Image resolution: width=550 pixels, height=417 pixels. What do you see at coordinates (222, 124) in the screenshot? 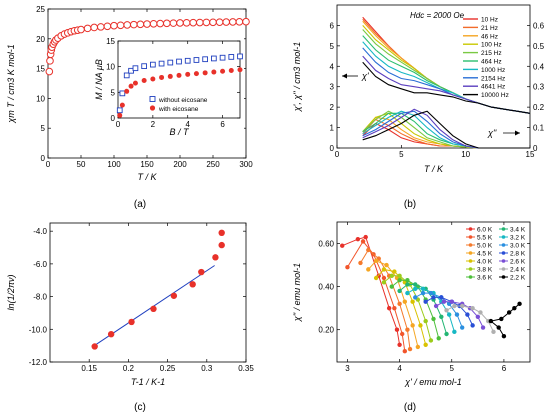
I see `a-inset-xtick-label: 6` at bounding box center [222, 124].